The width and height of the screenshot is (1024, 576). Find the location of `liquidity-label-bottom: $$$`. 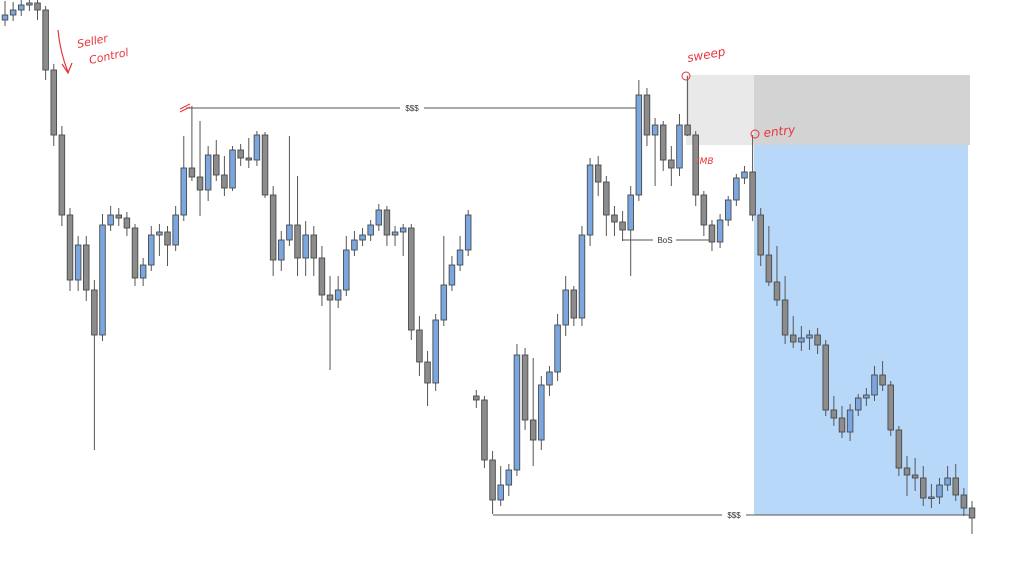

liquidity-label-bottom: $$$ is located at coordinates (734, 515).